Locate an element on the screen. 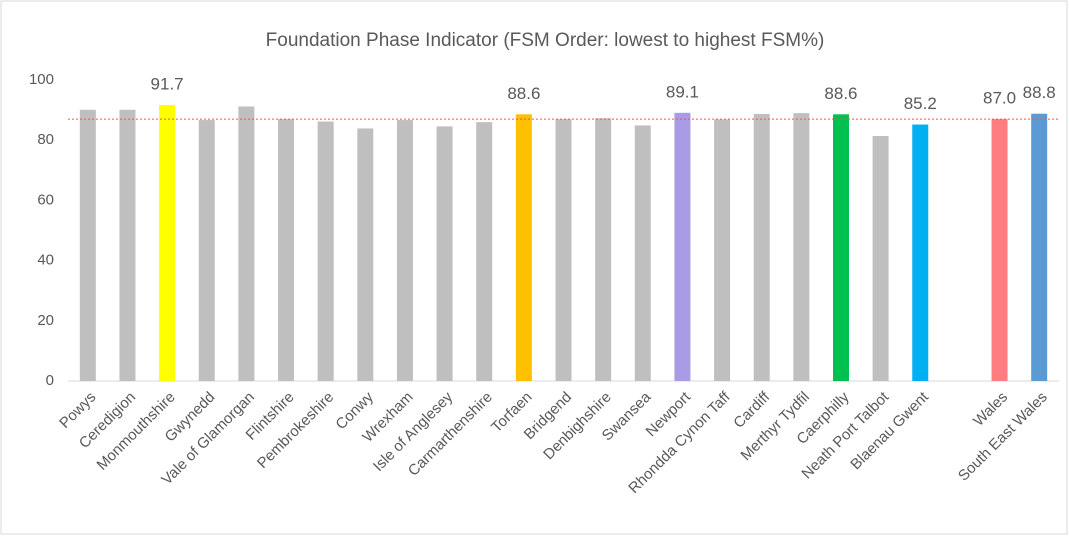 Image resolution: width=1069 pixels, height=536 pixels. value-label: 87.0 is located at coordinates (999, 98).